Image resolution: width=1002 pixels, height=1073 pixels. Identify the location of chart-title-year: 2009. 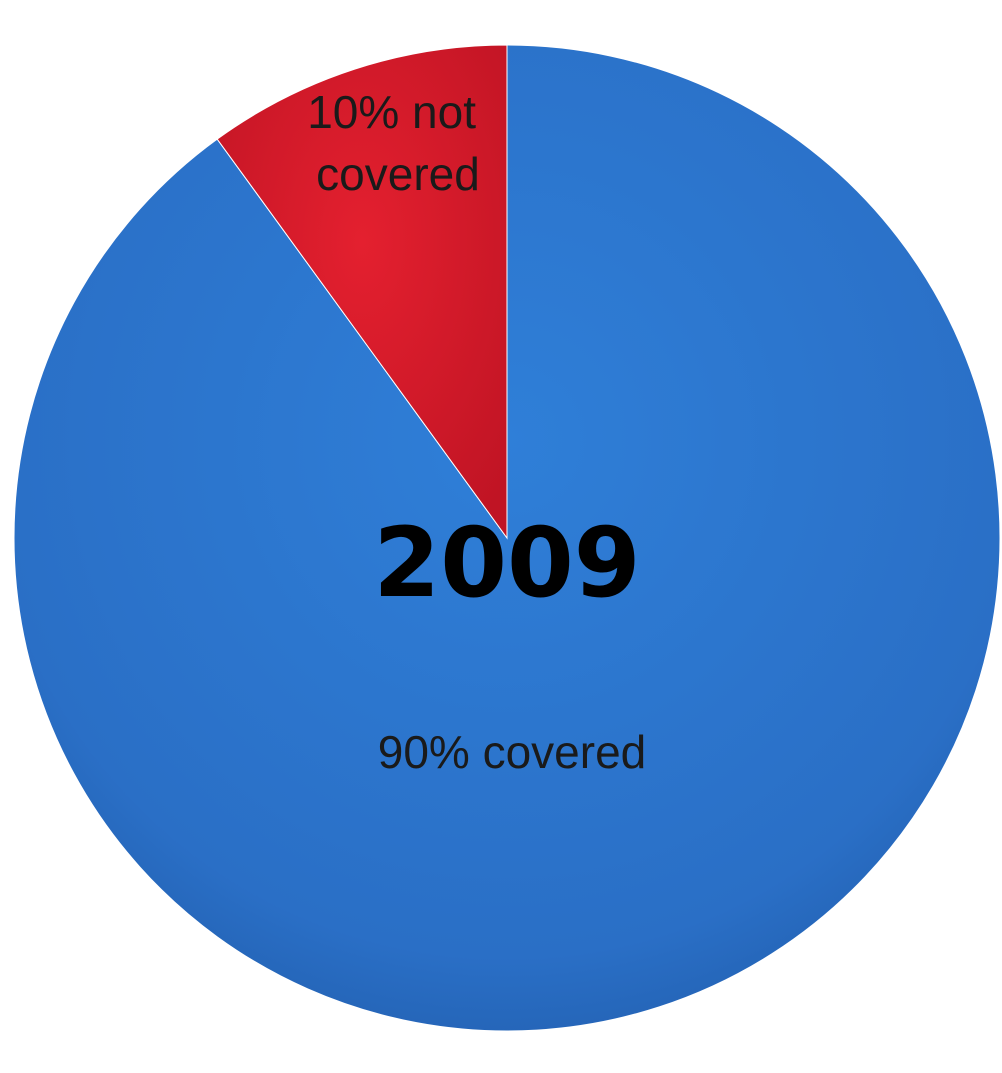
(506, 563).